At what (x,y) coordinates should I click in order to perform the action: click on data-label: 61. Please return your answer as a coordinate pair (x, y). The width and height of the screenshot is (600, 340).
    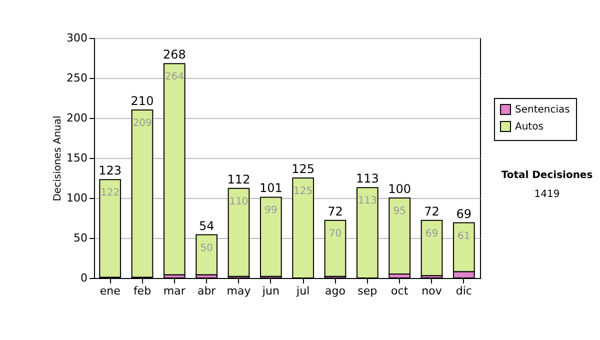
    Looking at the image, I should click on (464, 236).